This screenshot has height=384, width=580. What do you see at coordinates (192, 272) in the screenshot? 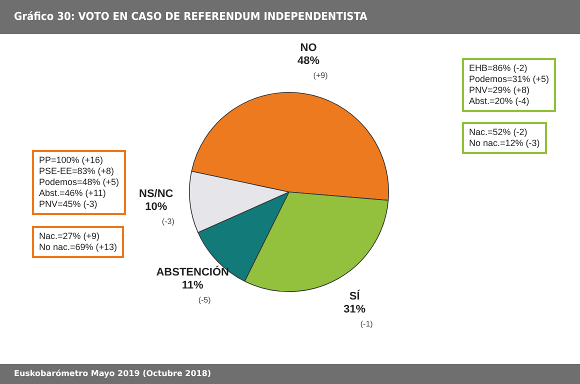
I see `slice-label: ABSTENCIÓN` at bounding box center [192, 272].